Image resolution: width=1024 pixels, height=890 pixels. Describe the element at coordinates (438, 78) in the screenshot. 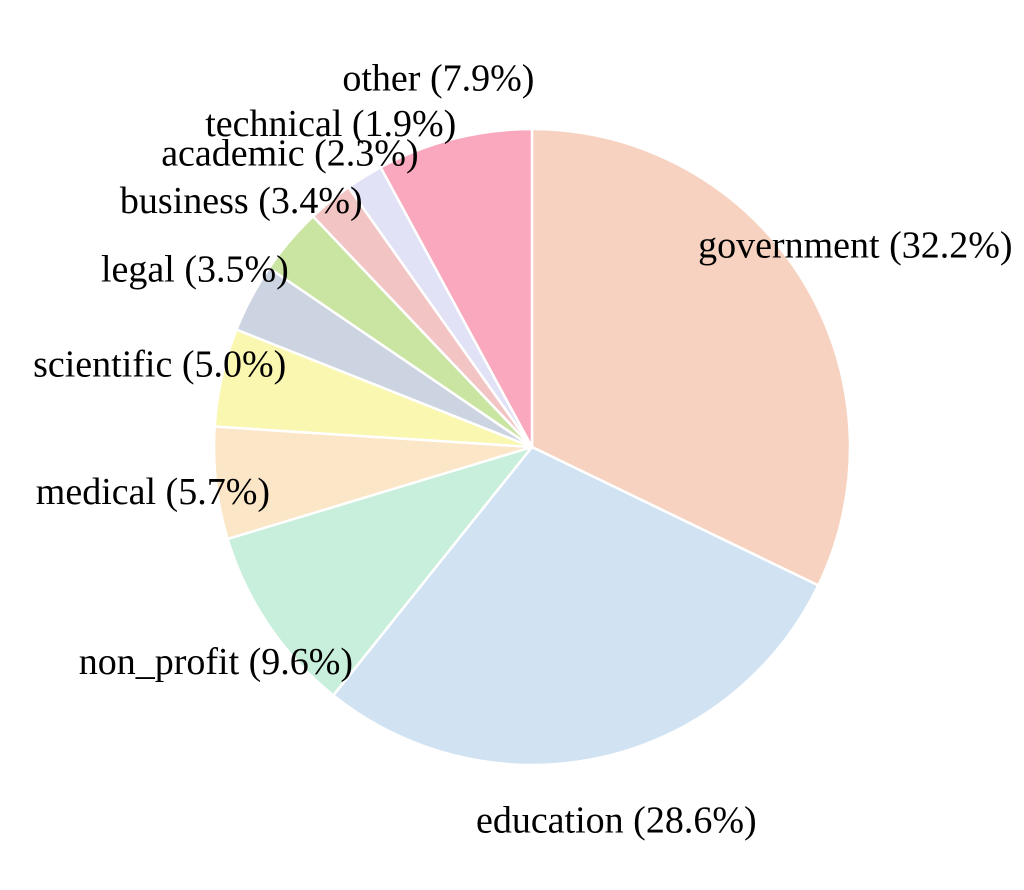

I see `pie-label-other: other (7.9%)` at that location.